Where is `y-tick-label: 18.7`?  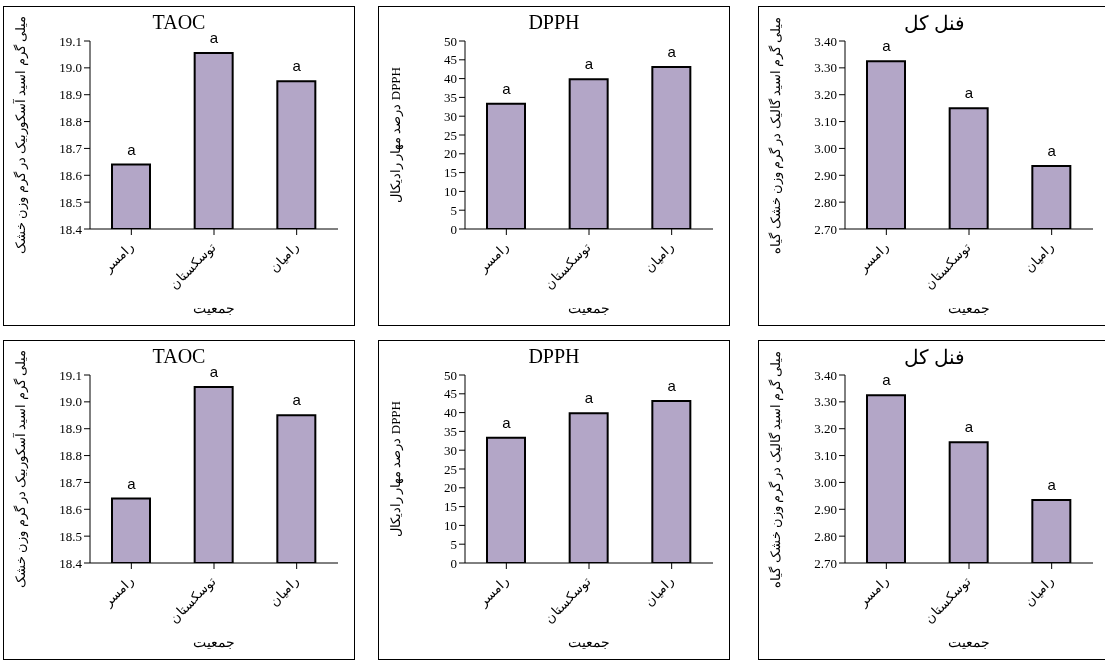 y-tick-label: 18.7 is located at coordinates (71, 149).